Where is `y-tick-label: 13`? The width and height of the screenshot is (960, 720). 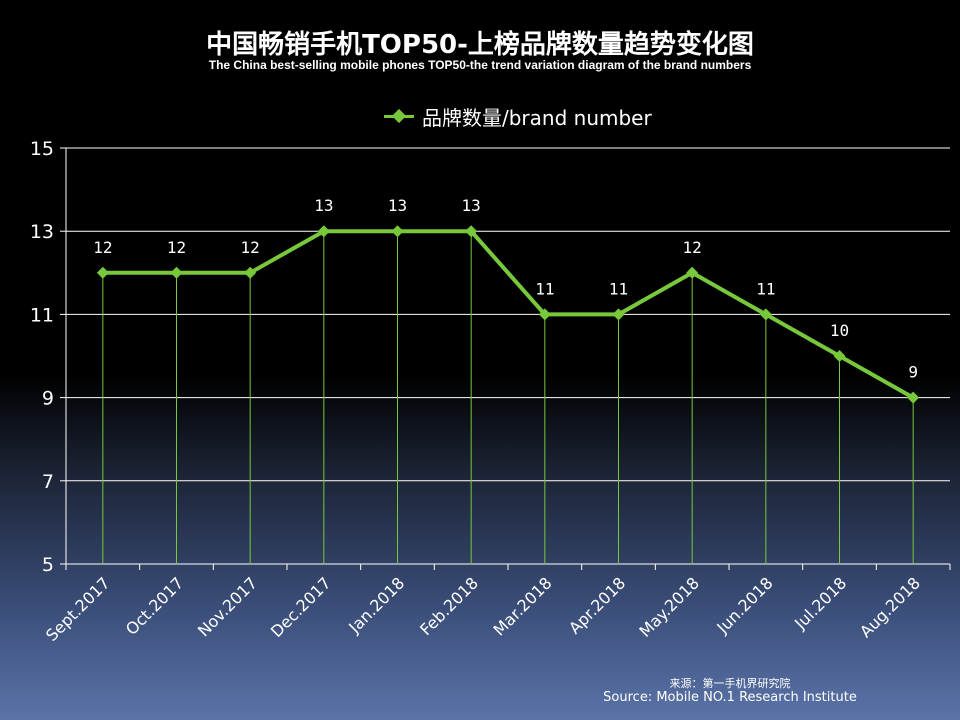 y-tick-label: 13 is located at coordinates (42, 232).